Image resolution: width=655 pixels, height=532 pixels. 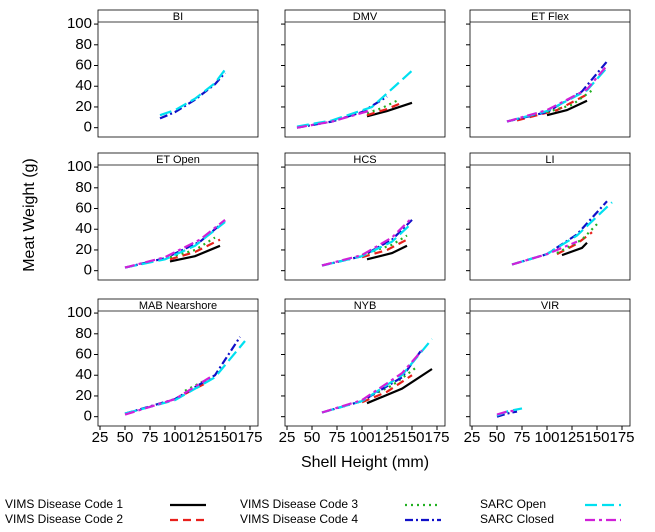 What do you see at coordinates (178, 306) in the screenshot?
I see `panel-title: MAB Nearshore` at bounding box center [178, 306].